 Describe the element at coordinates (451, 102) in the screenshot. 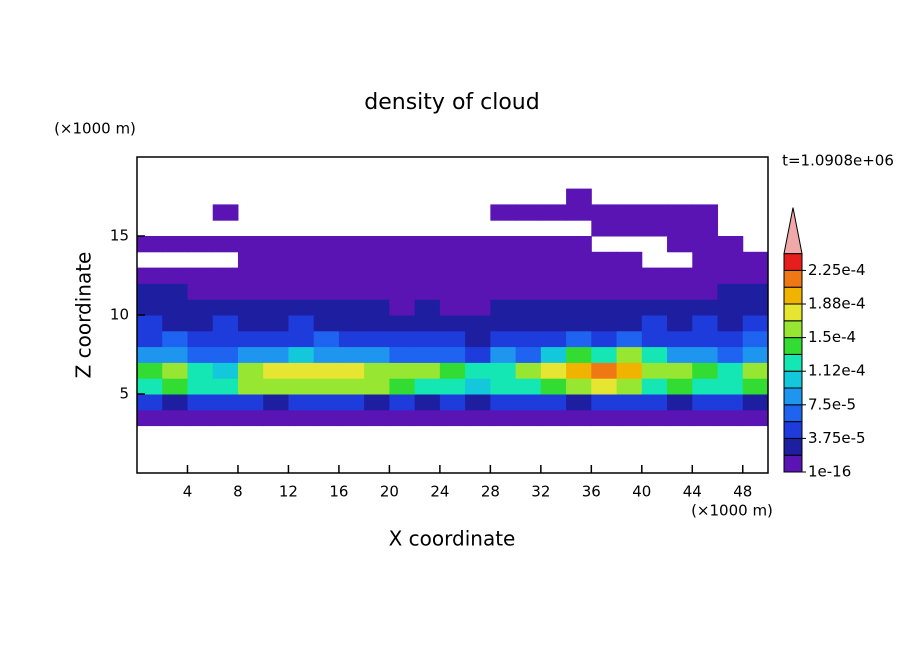

I see `chart-title: density of cloud` at that location.